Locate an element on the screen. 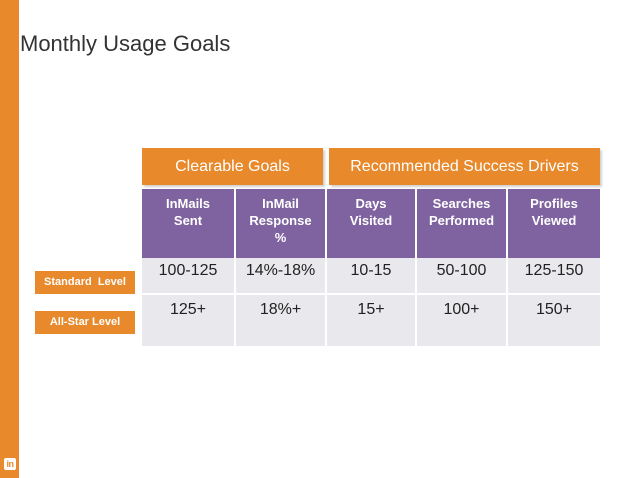 The height and width of the screenshot is (478, 638). column-header-line: Visited is located at coordinates (371, 220).